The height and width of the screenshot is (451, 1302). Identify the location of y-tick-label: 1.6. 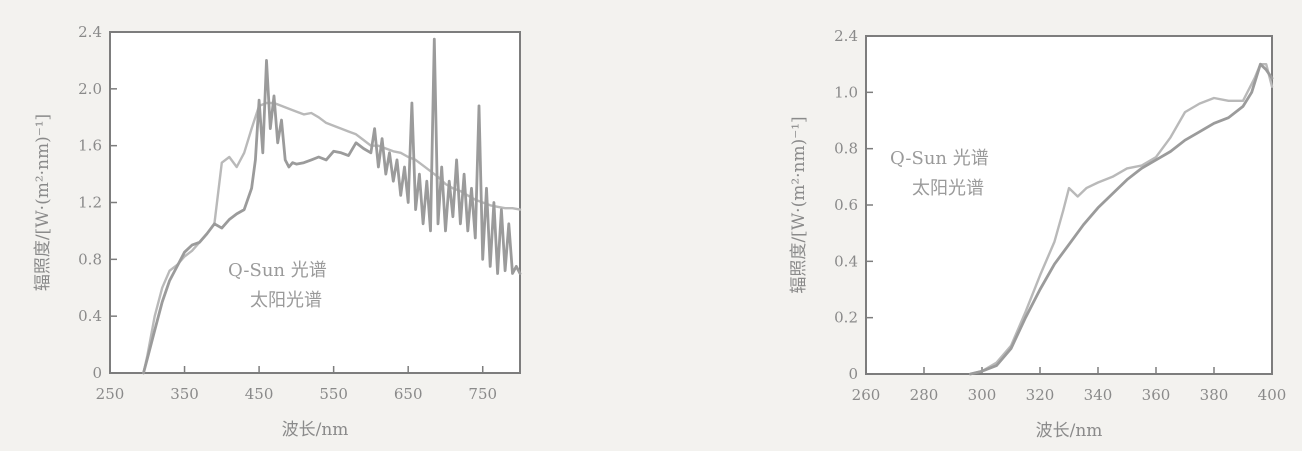
(90, 146).